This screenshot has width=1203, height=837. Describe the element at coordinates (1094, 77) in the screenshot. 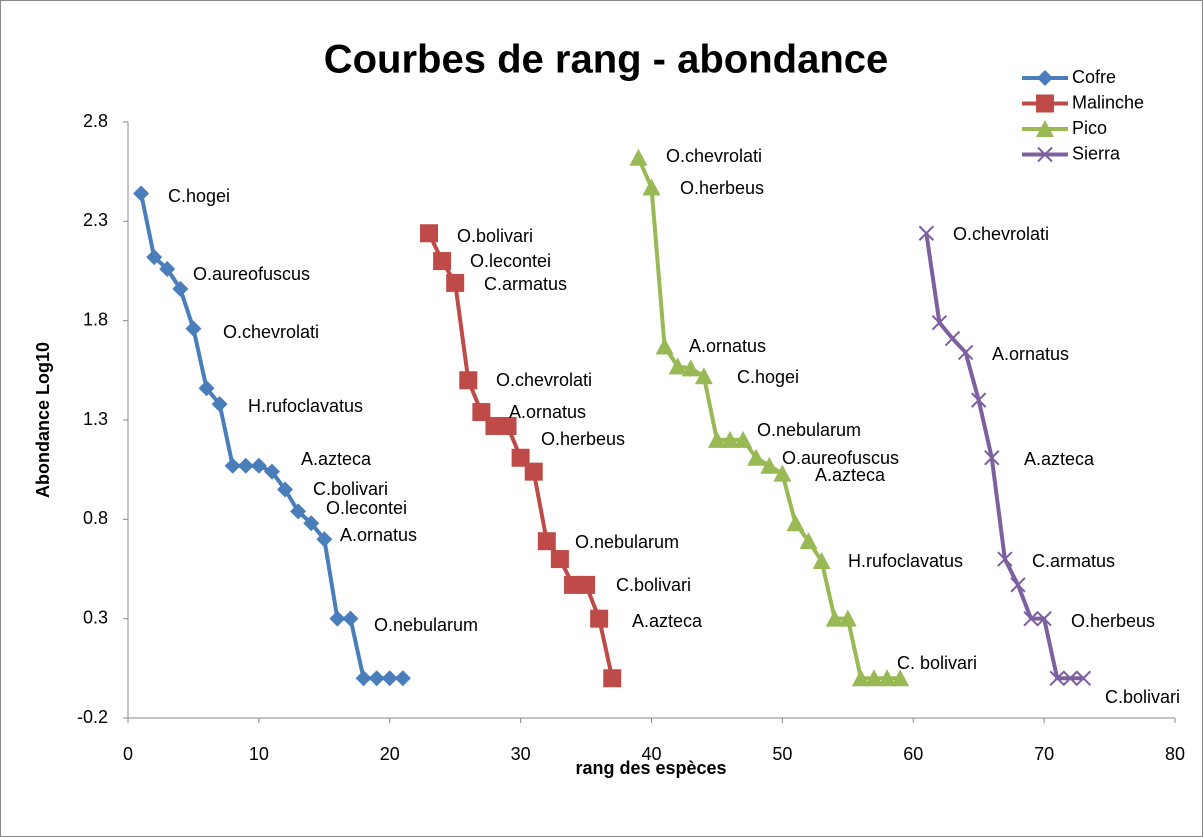

I see `legend-label: Cofre` at that location.